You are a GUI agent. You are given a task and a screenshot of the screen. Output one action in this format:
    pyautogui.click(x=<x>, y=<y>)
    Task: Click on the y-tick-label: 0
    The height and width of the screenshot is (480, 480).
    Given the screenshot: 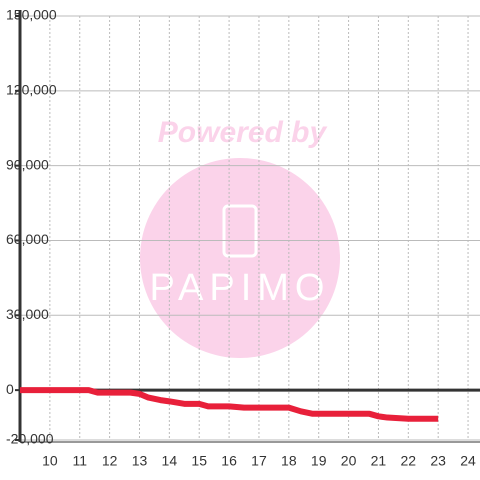 What is the action you would take?
    pyautogui.click(x=10, y=389)
    